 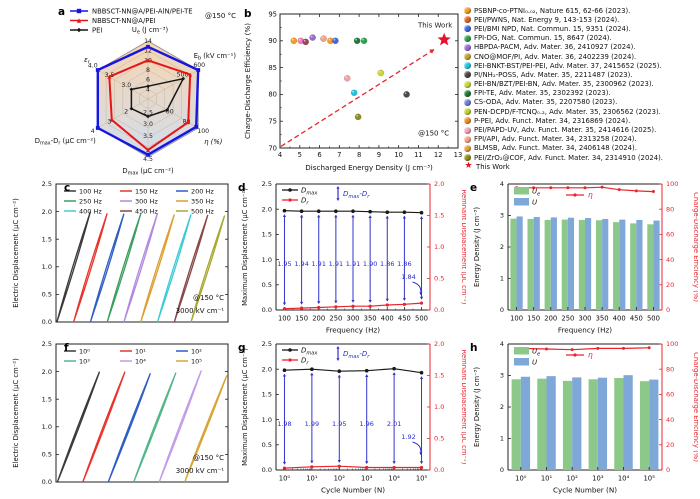 I want to click on eta-line, so click(x=585, y=349).